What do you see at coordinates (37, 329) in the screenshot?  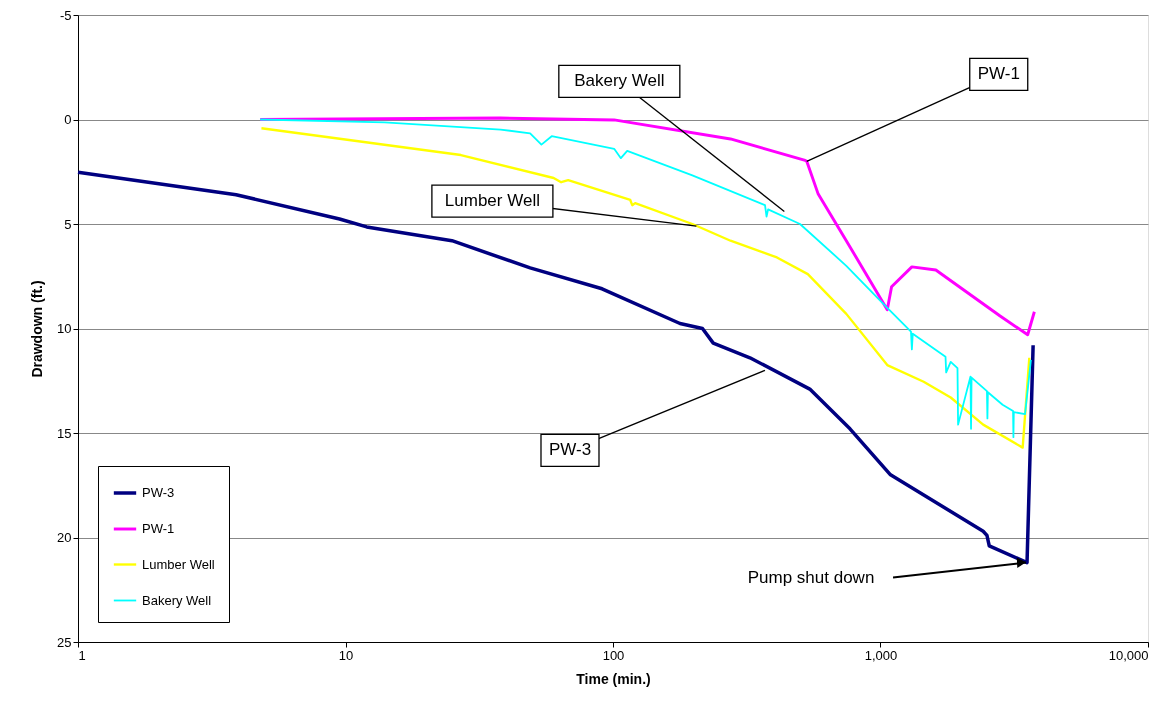 I see `y-axis-title: Drawdown (ft.)` at bounding box center [37, 329].